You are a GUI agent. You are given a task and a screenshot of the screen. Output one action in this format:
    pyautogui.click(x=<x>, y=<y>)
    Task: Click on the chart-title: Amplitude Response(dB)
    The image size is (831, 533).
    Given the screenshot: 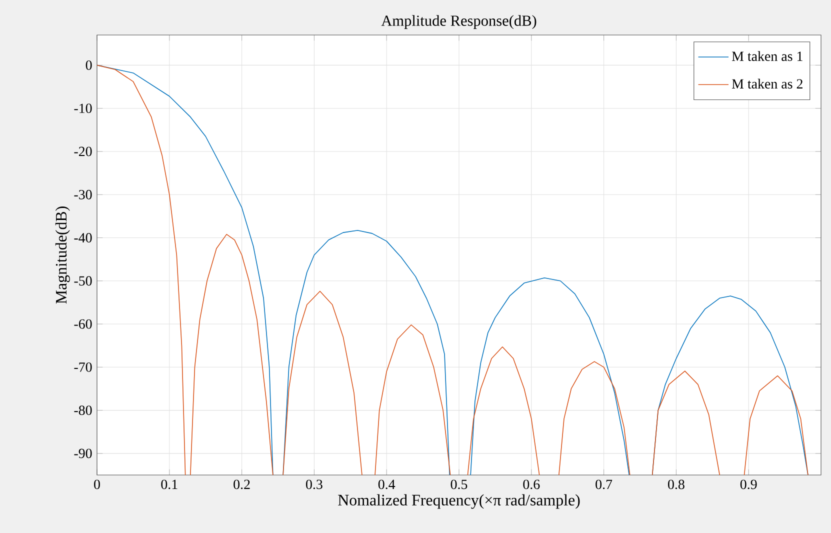 What is the action you would take?
    pyautogui.click(x=458, y=22)
    